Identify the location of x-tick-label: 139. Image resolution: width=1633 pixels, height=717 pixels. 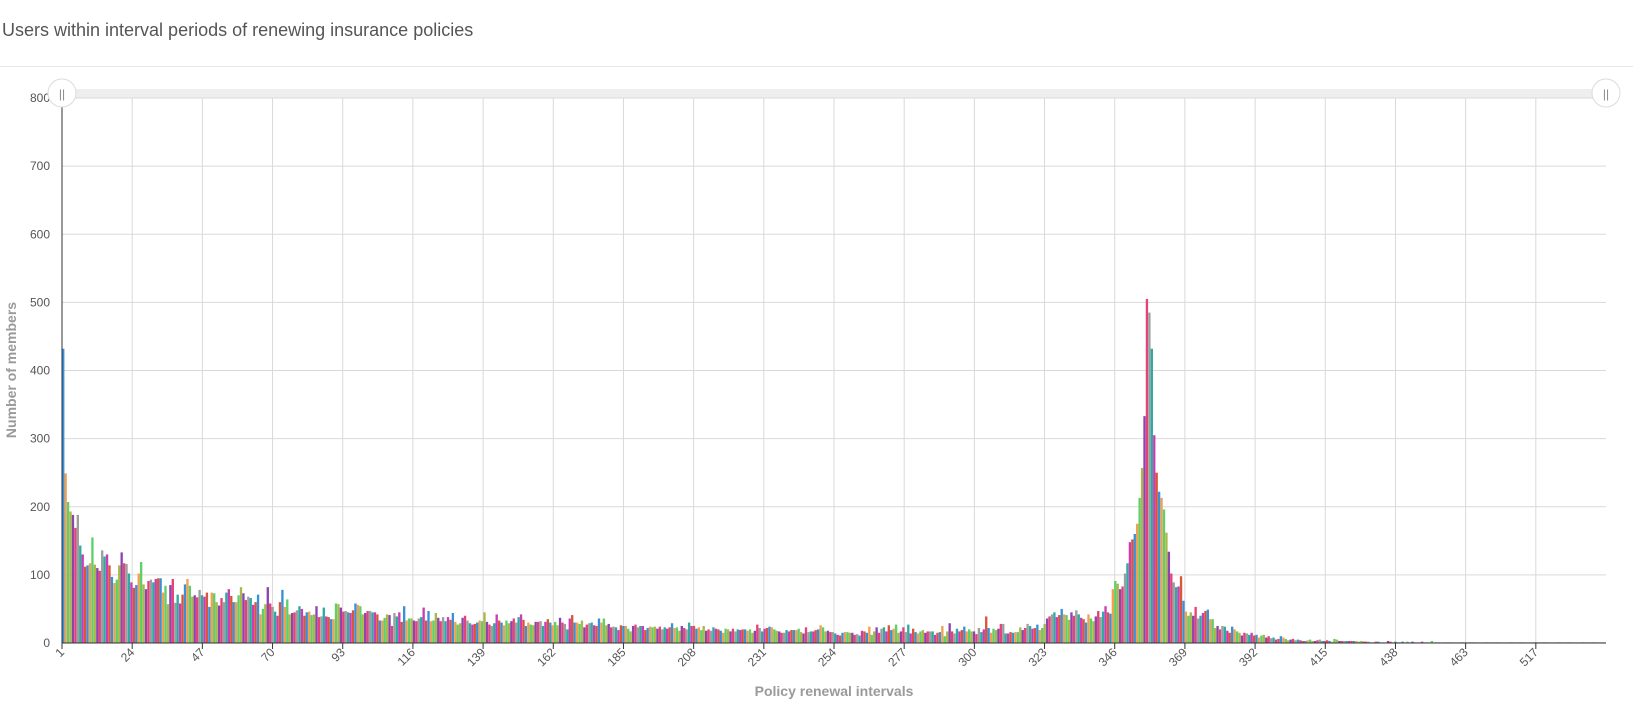
(476, 657).